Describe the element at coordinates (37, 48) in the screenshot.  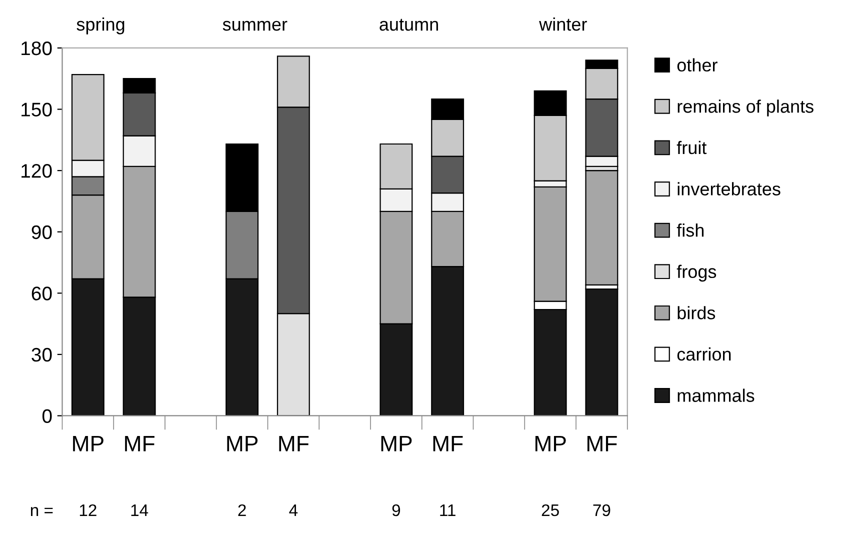
I see `y-tick-label: 180` at that location.